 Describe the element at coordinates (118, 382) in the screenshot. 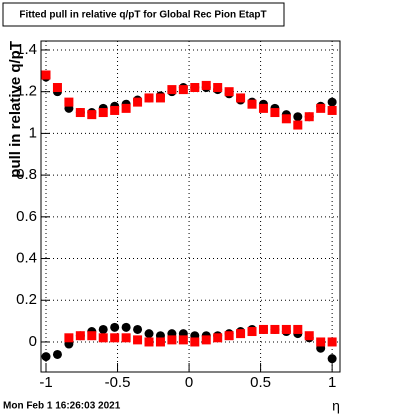

I see `x-tick-label: -0.5` at that location.